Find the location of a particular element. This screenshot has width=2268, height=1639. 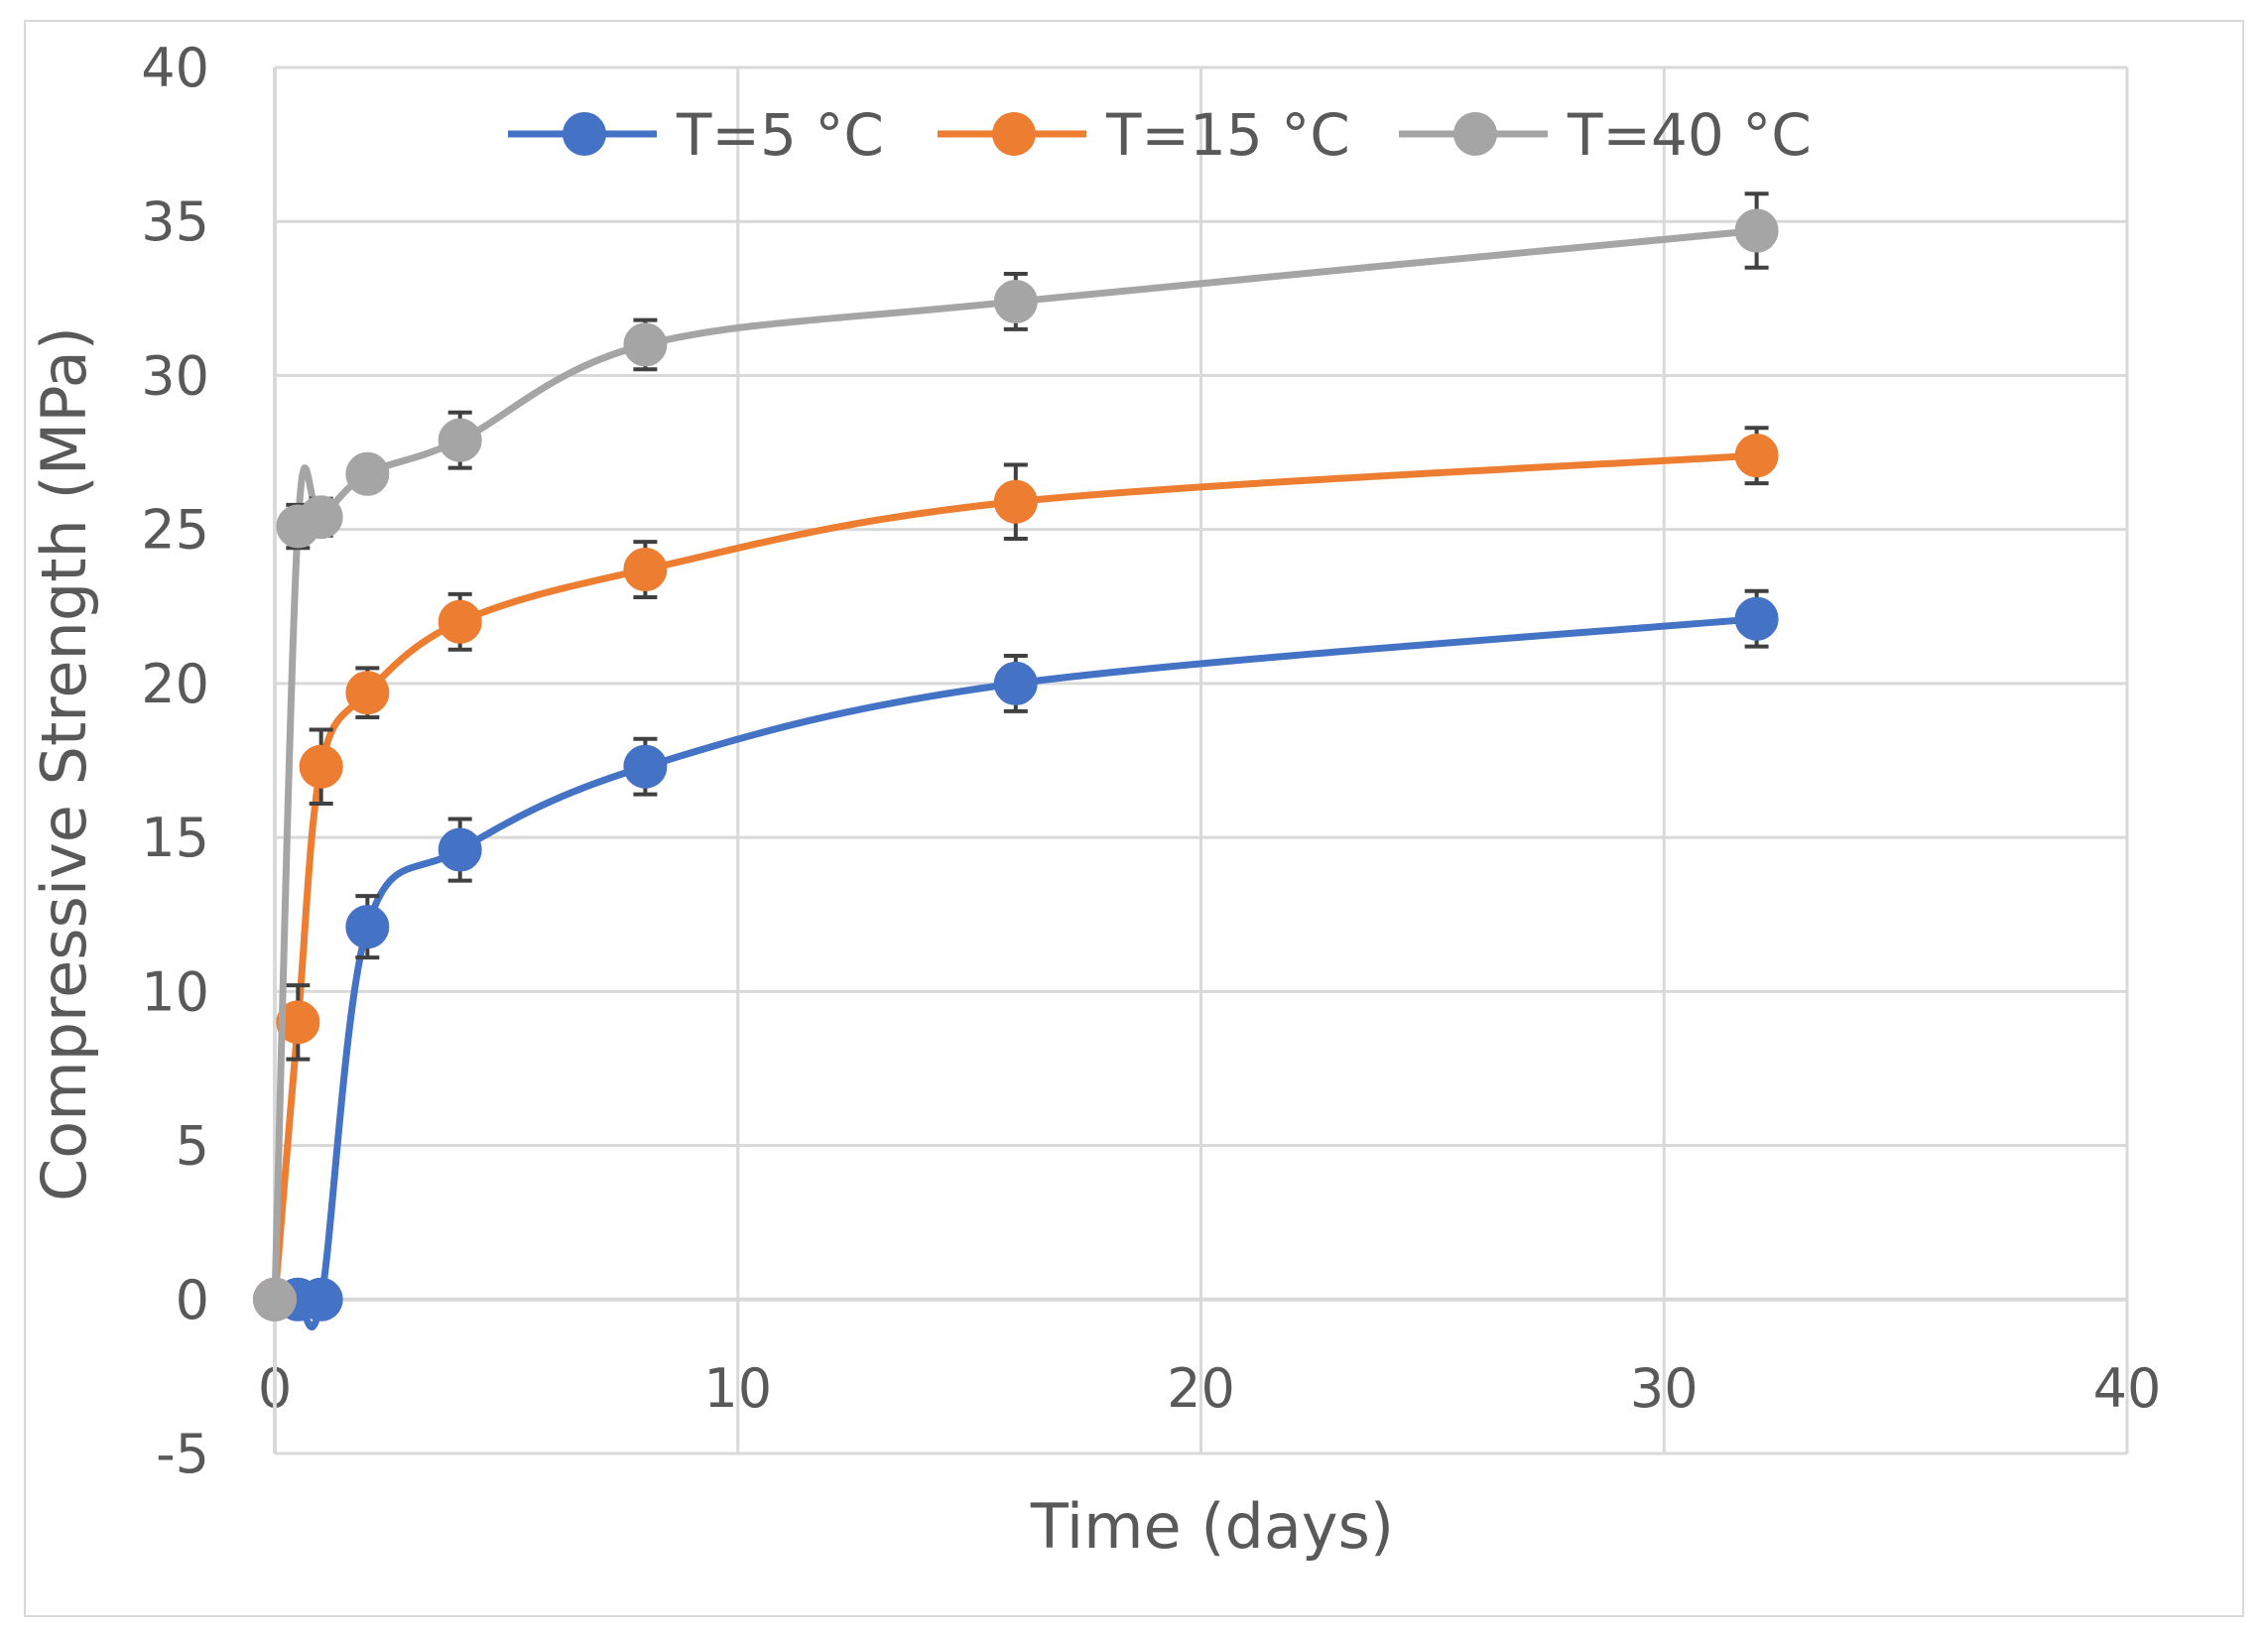

y-tick-label: 5 is located at coordinates (192, 1146).